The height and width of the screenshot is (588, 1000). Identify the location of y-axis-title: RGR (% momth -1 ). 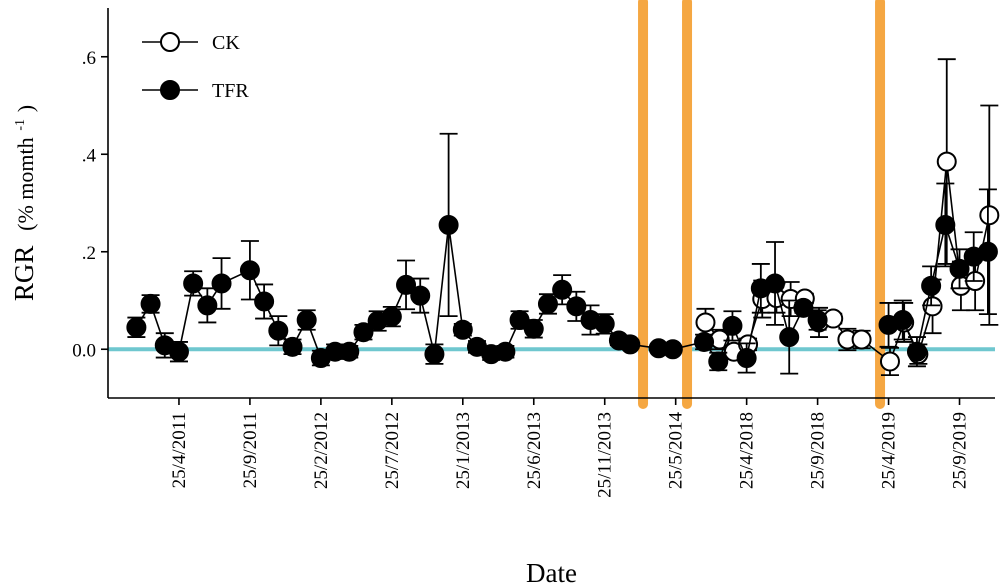
(19, 203).